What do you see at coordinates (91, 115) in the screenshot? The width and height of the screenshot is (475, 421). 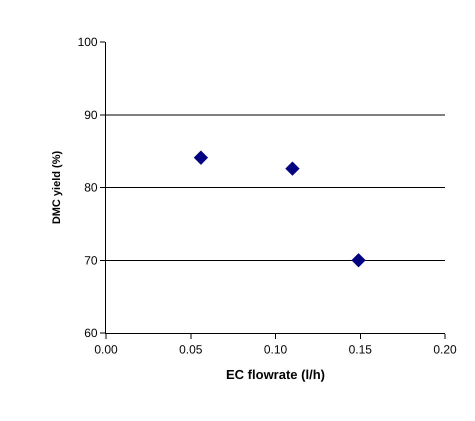 I see `y-tick-label: 90` at bounding box center [91, 115].